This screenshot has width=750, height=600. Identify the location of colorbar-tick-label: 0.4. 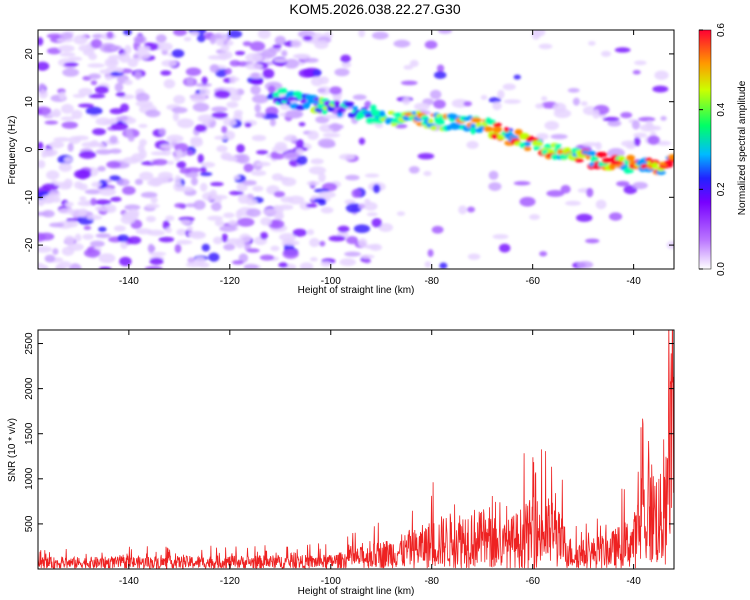
(721, 109).